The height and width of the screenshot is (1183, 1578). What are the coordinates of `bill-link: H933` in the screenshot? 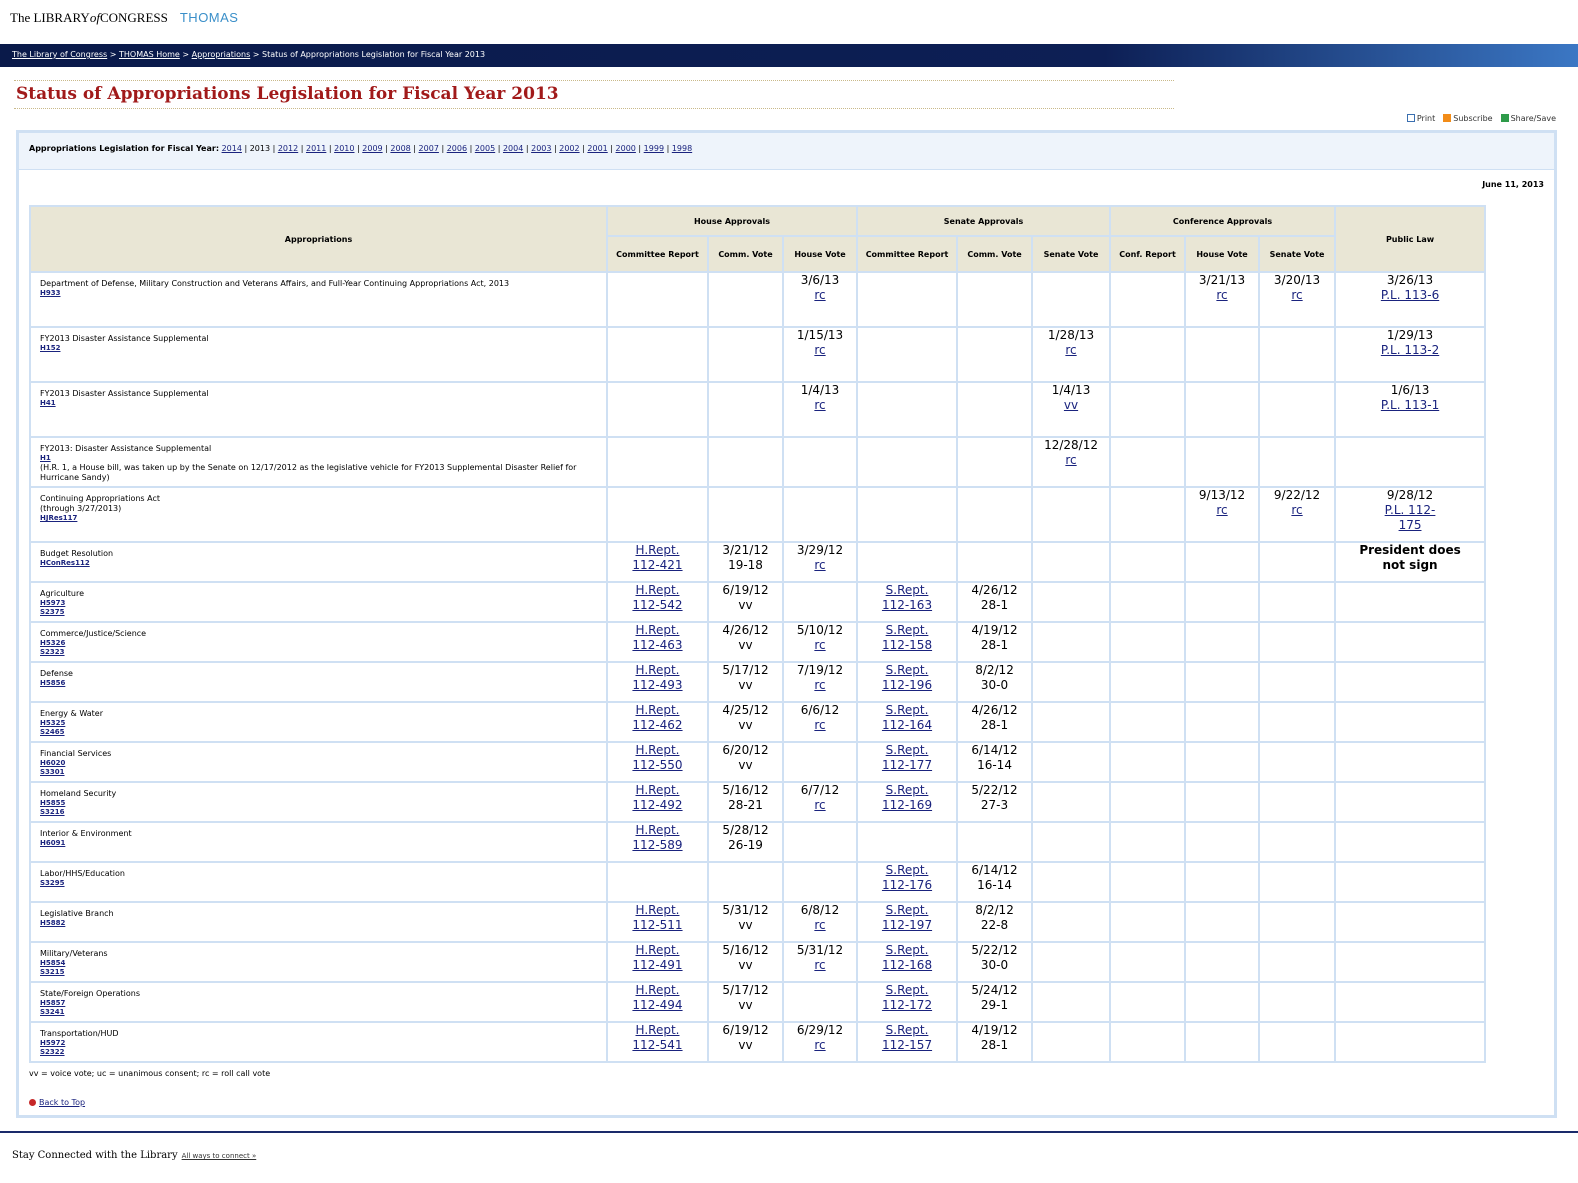 It's located at (50, 293).